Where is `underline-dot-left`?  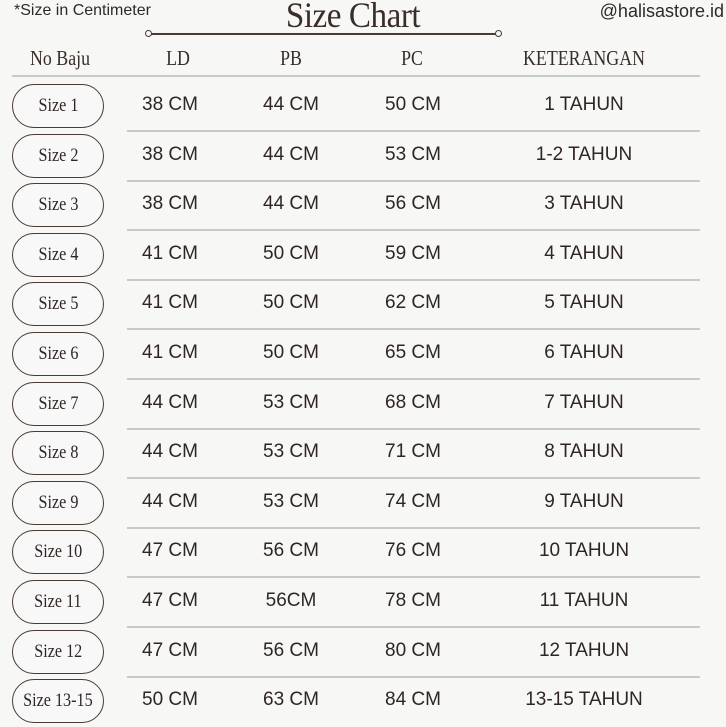 underline-dot-left is located at coordinates (148, 33).